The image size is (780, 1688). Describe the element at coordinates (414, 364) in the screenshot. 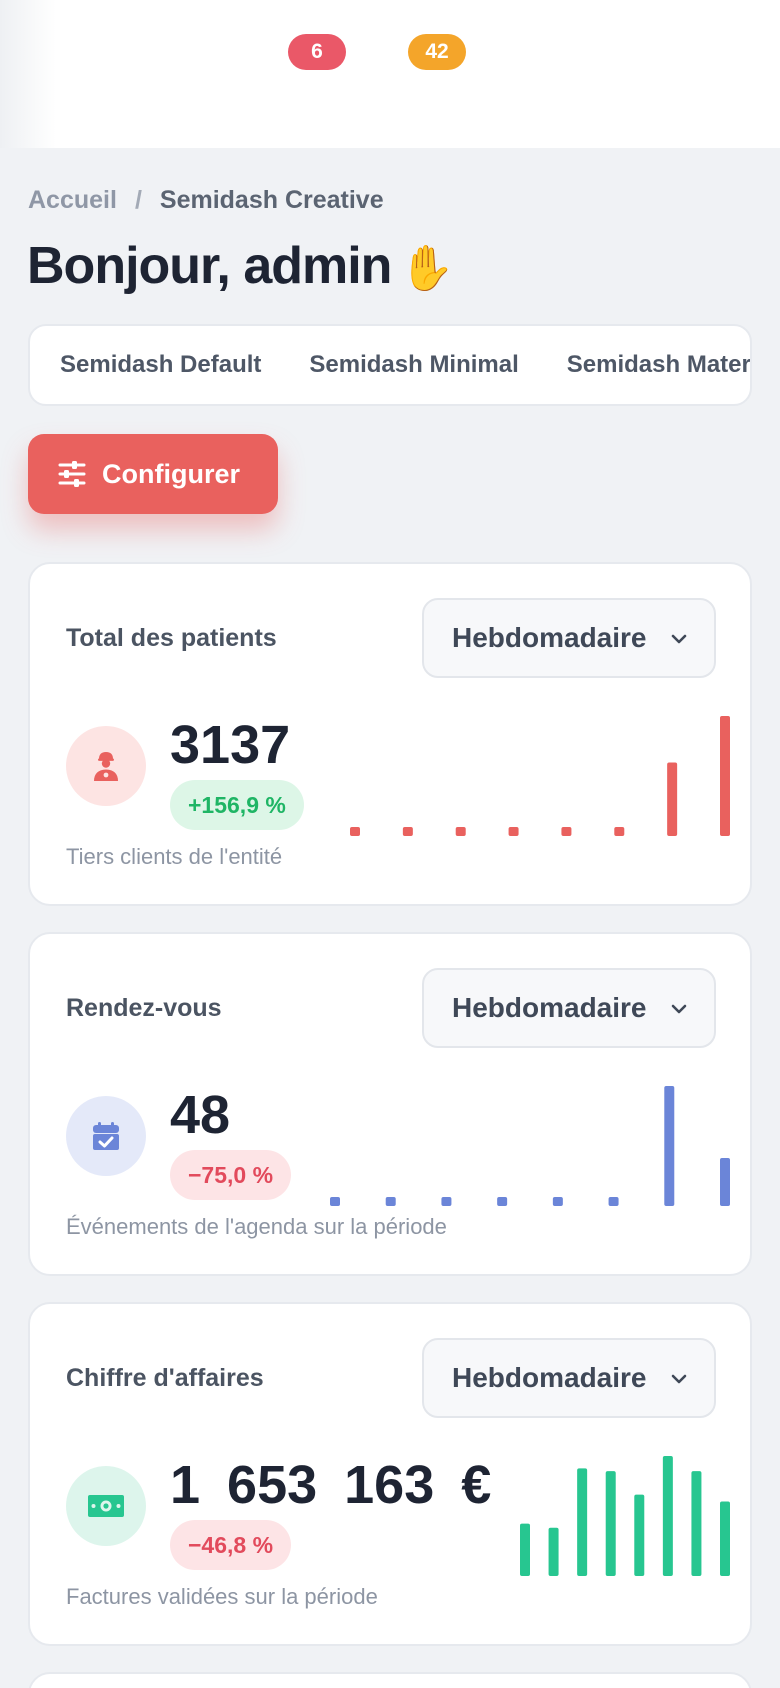

I see `tab-semidash-minimal: Semidash Minimal` at that location.